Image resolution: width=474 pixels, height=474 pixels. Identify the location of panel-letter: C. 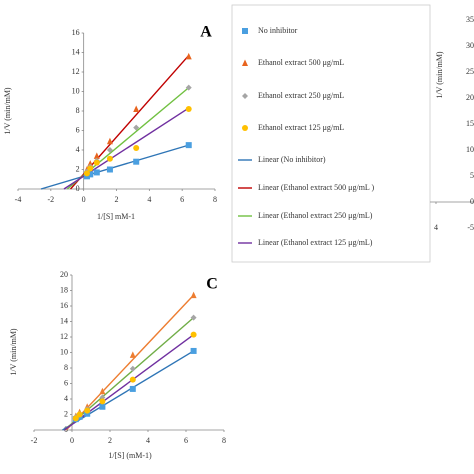
(212, 284).